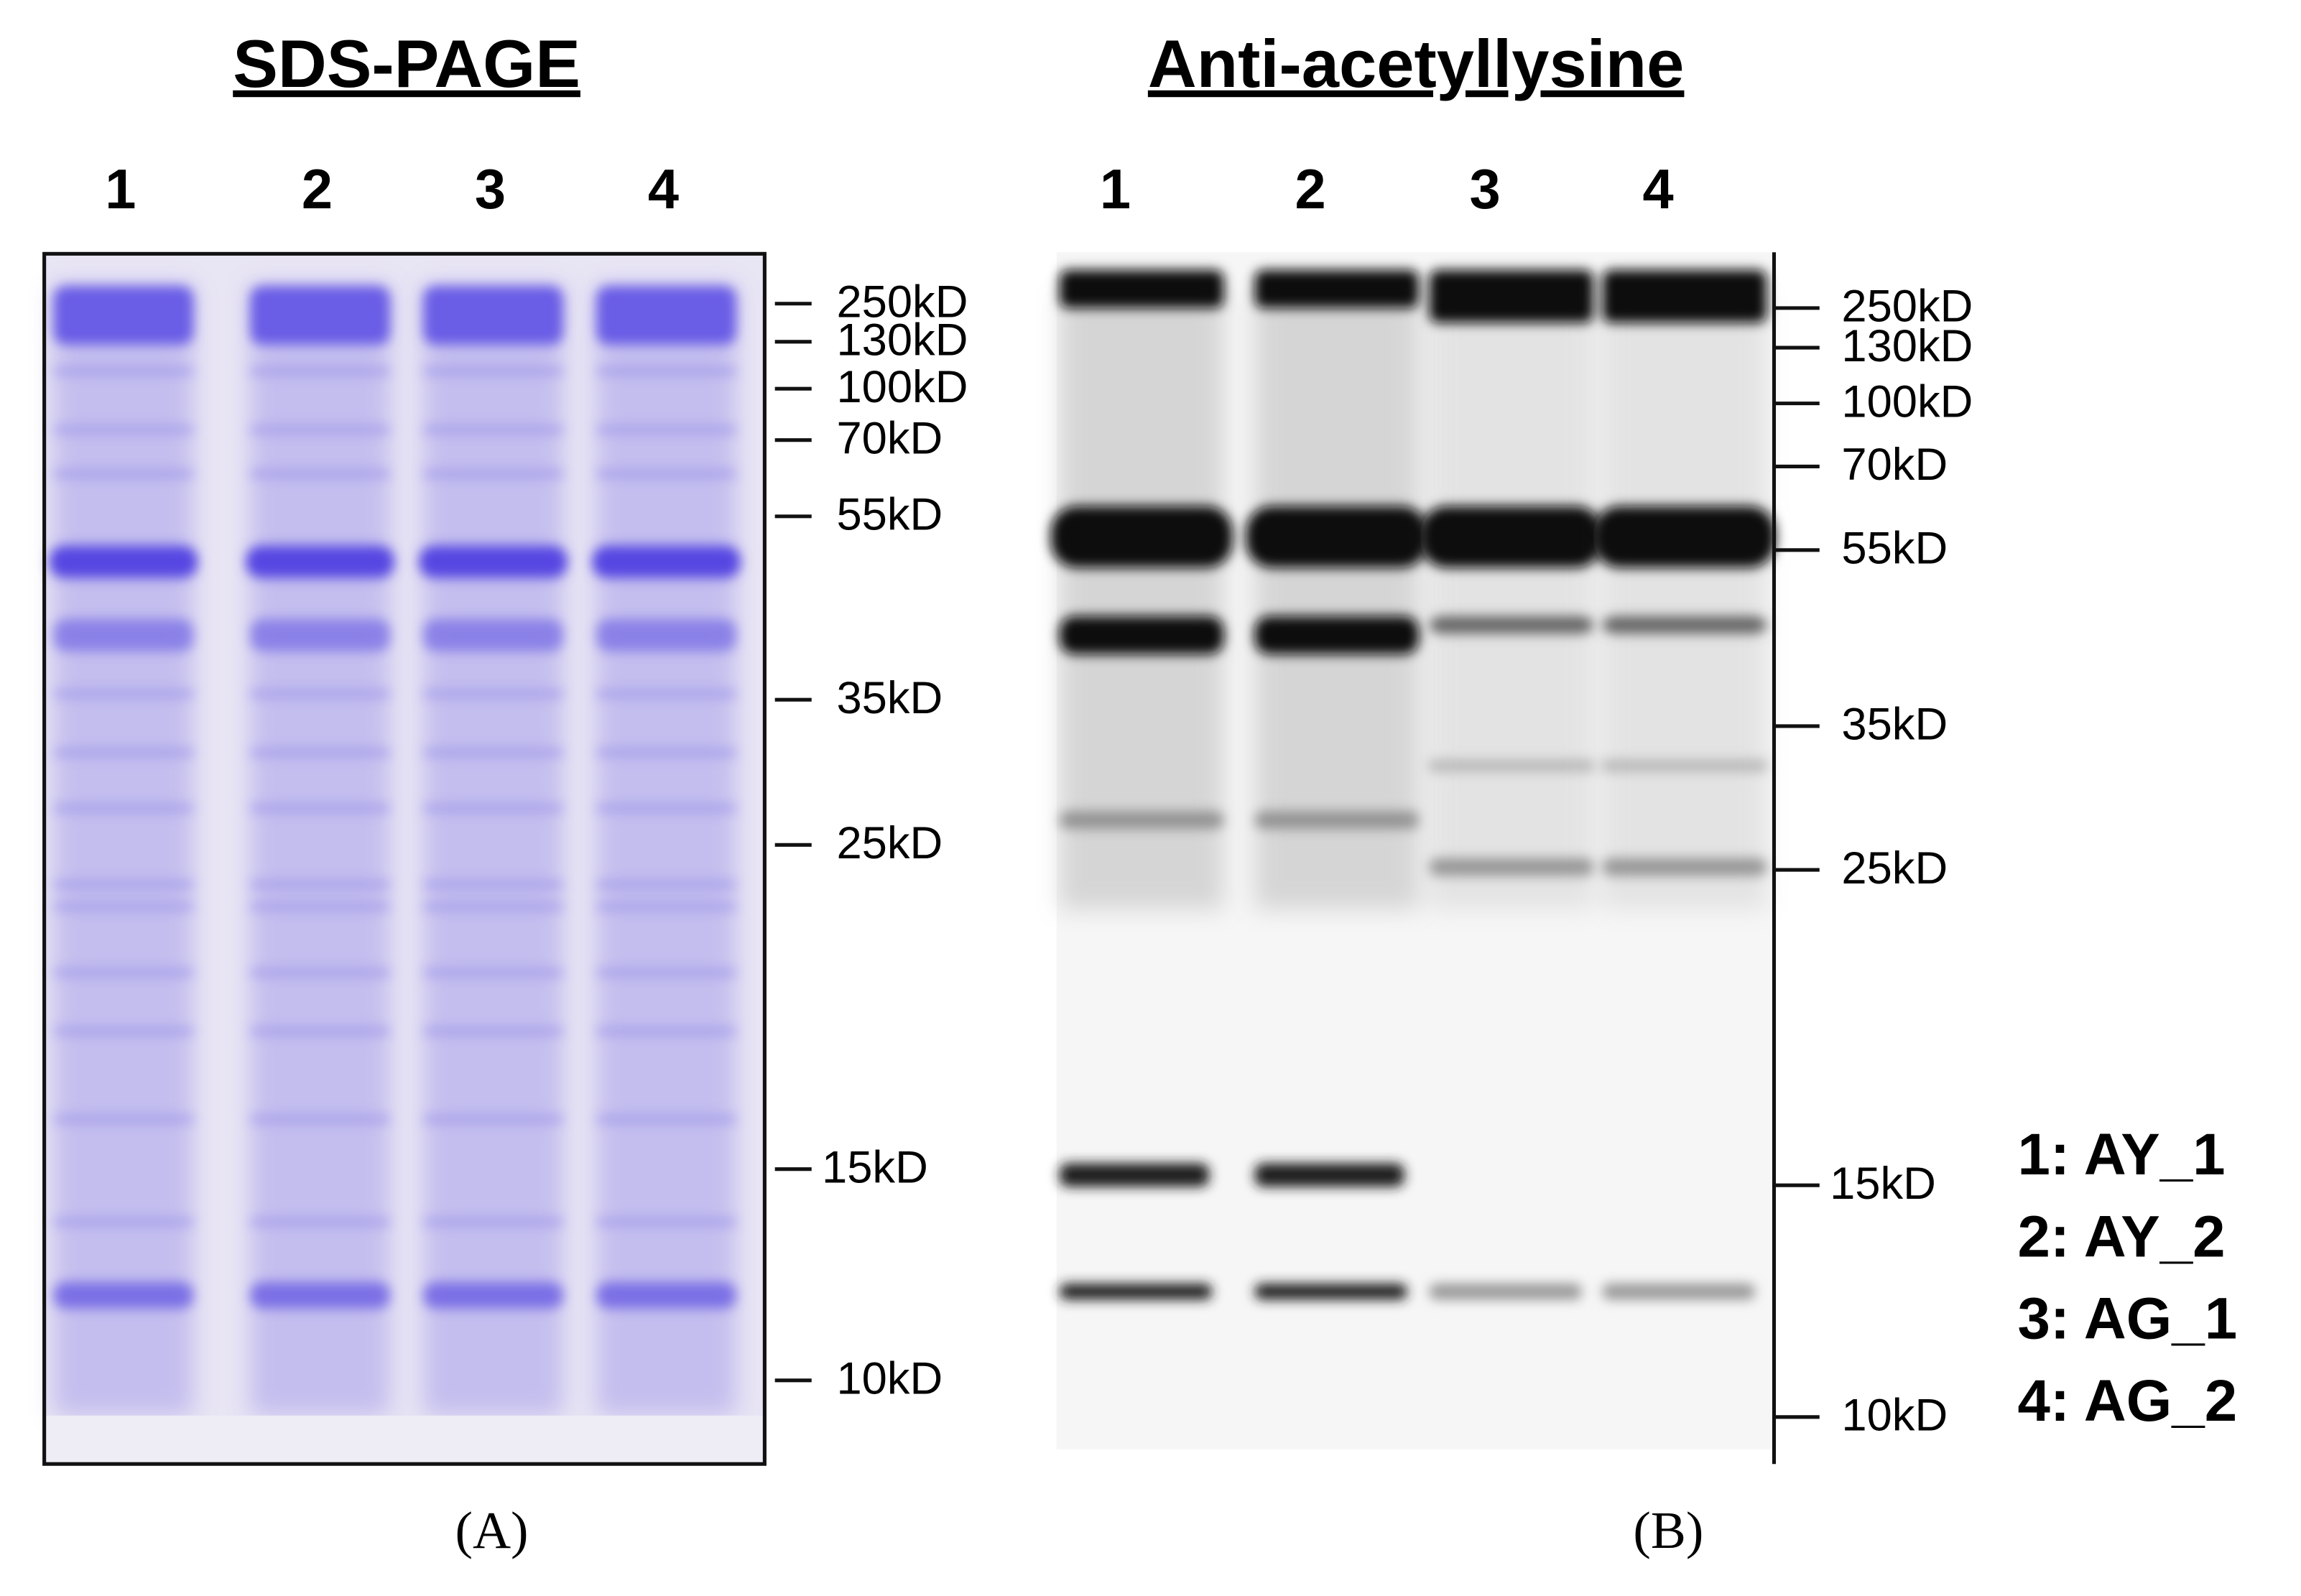  What do you see at coordinates (890, 515) in the screenshot?
I see `marker-label: 55kD` at bounding box center [890, 515].